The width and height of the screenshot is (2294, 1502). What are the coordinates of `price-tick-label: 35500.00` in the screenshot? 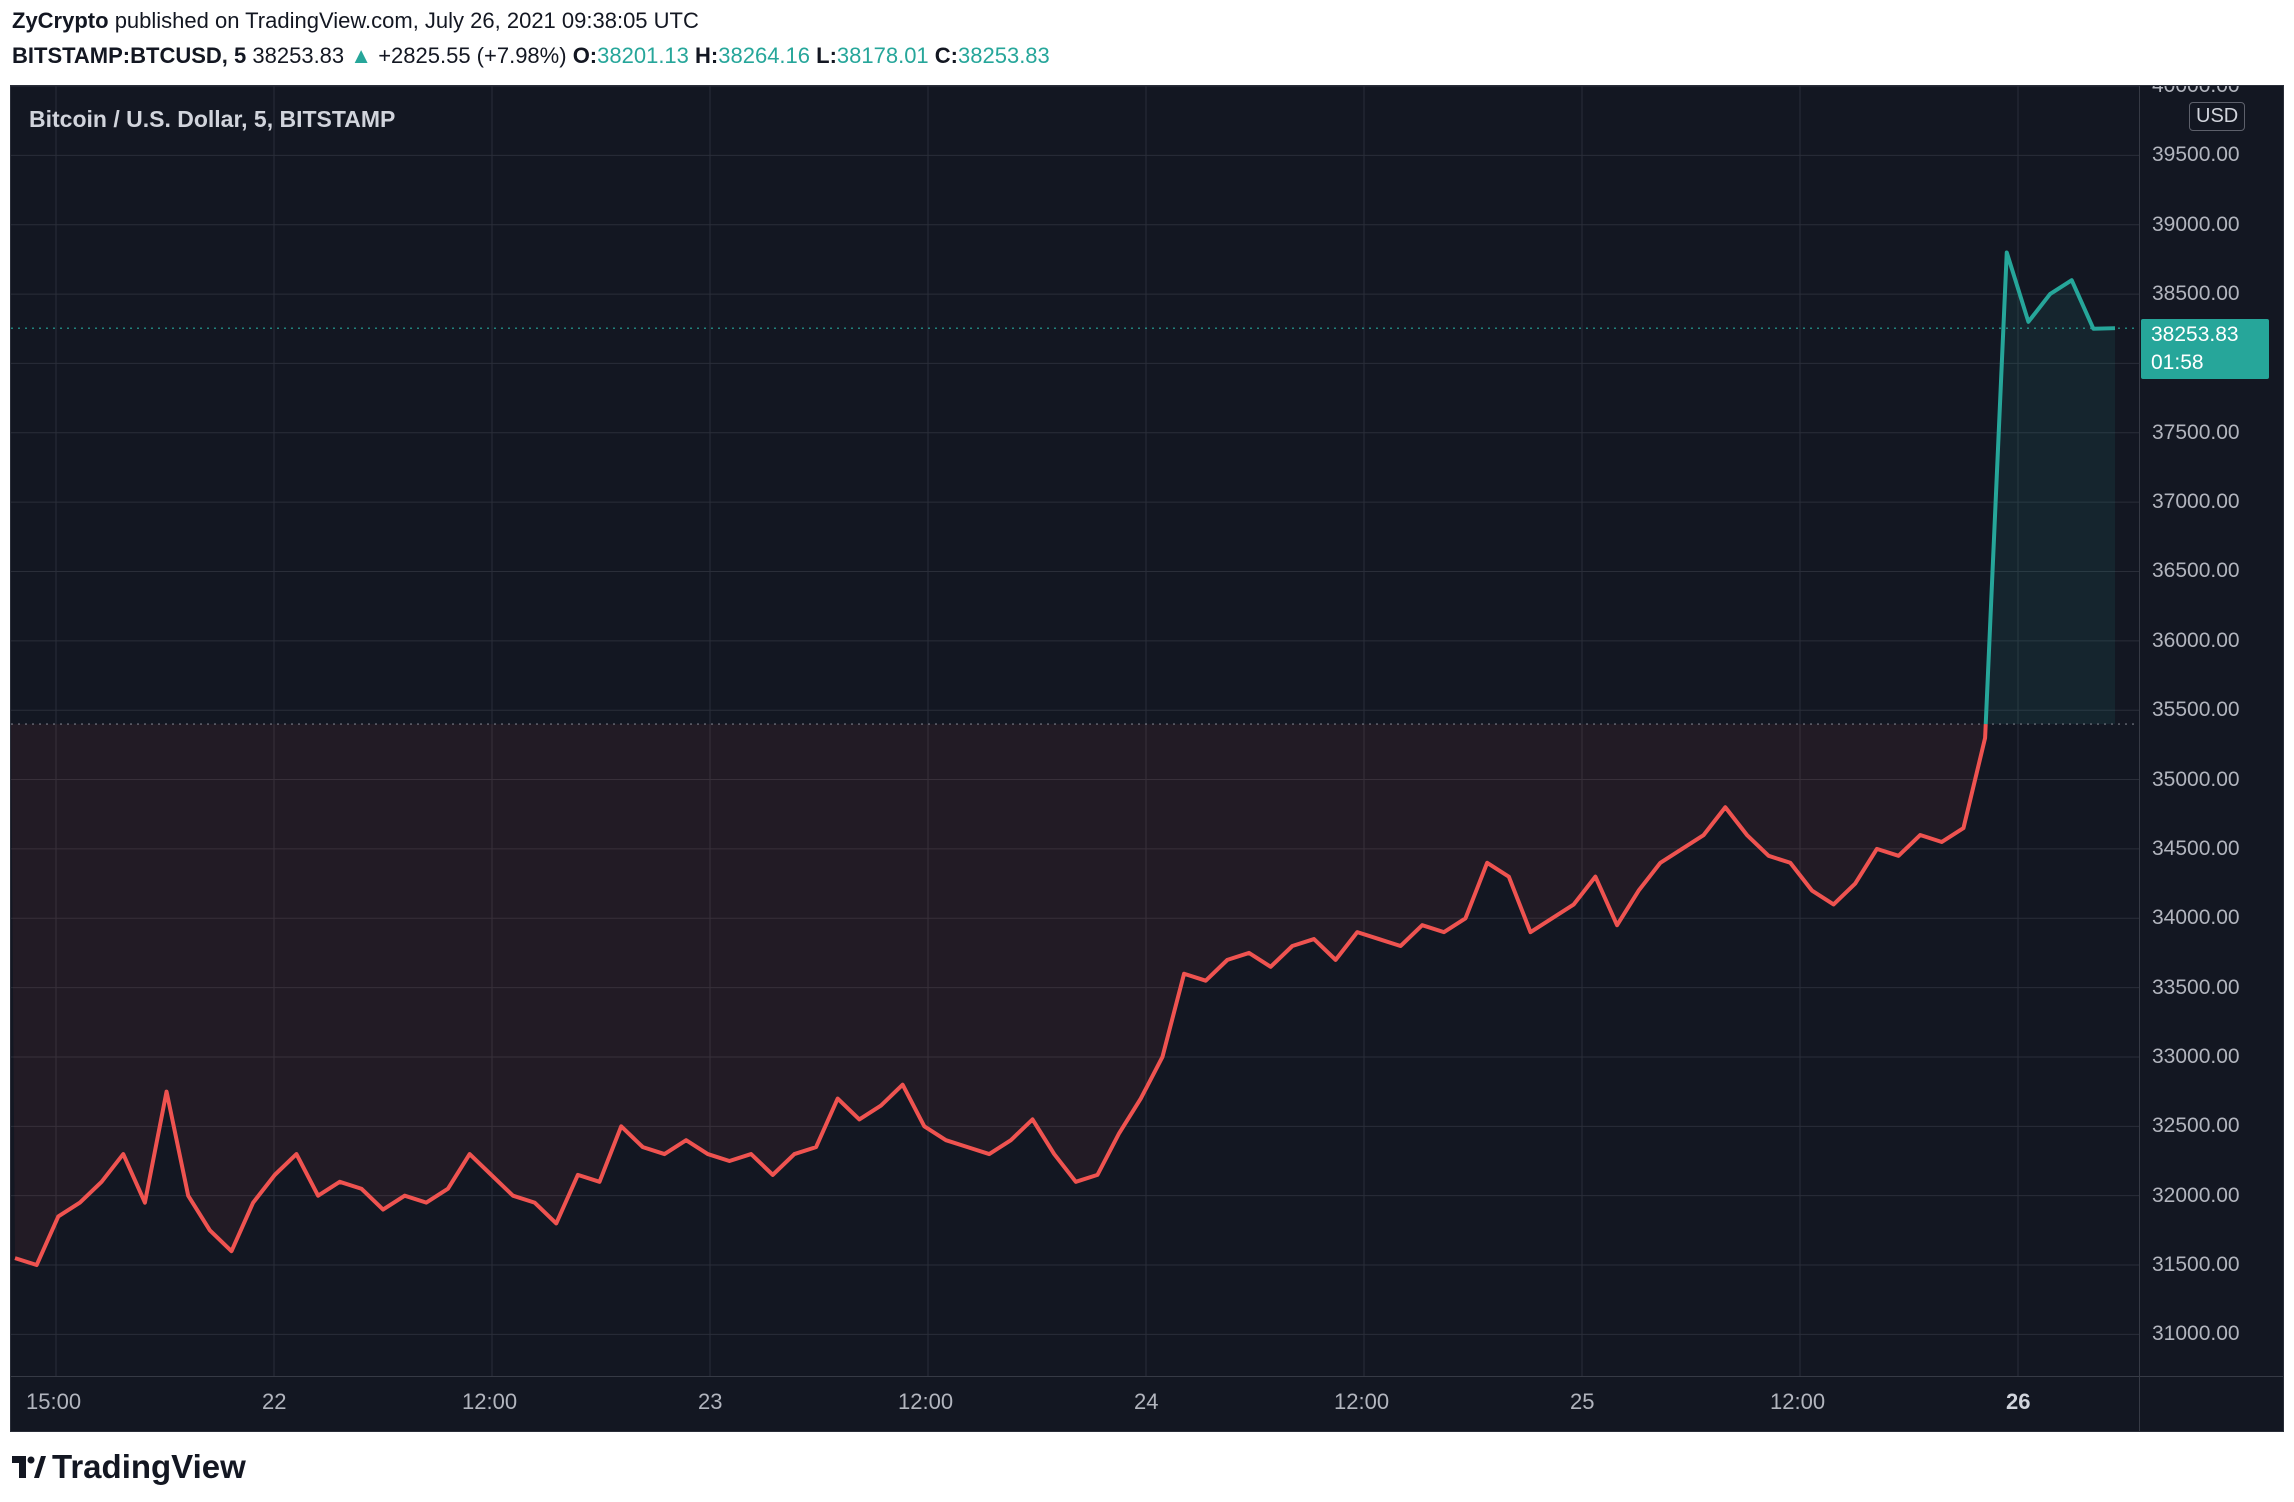 It's located at (2196, 710).